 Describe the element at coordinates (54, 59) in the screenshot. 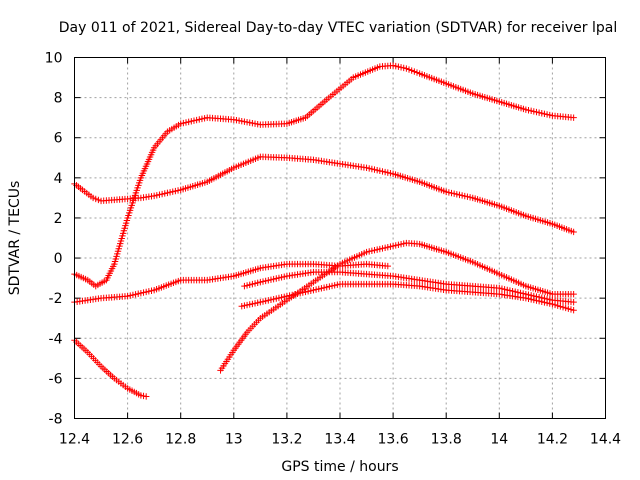

I see `y-tick-label: 10` at that location.